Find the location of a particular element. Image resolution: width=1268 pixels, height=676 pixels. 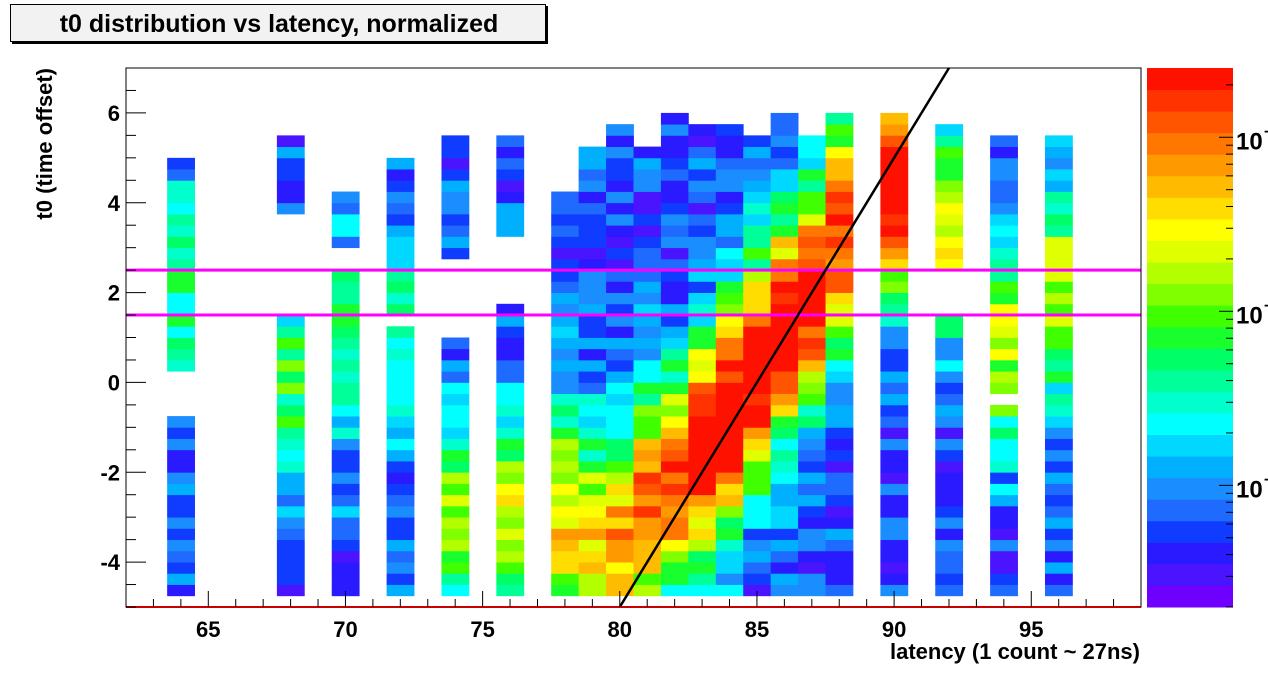

x-axis-label: latency (1 count ~ 27ns) is located at coordinates (1015, 651).